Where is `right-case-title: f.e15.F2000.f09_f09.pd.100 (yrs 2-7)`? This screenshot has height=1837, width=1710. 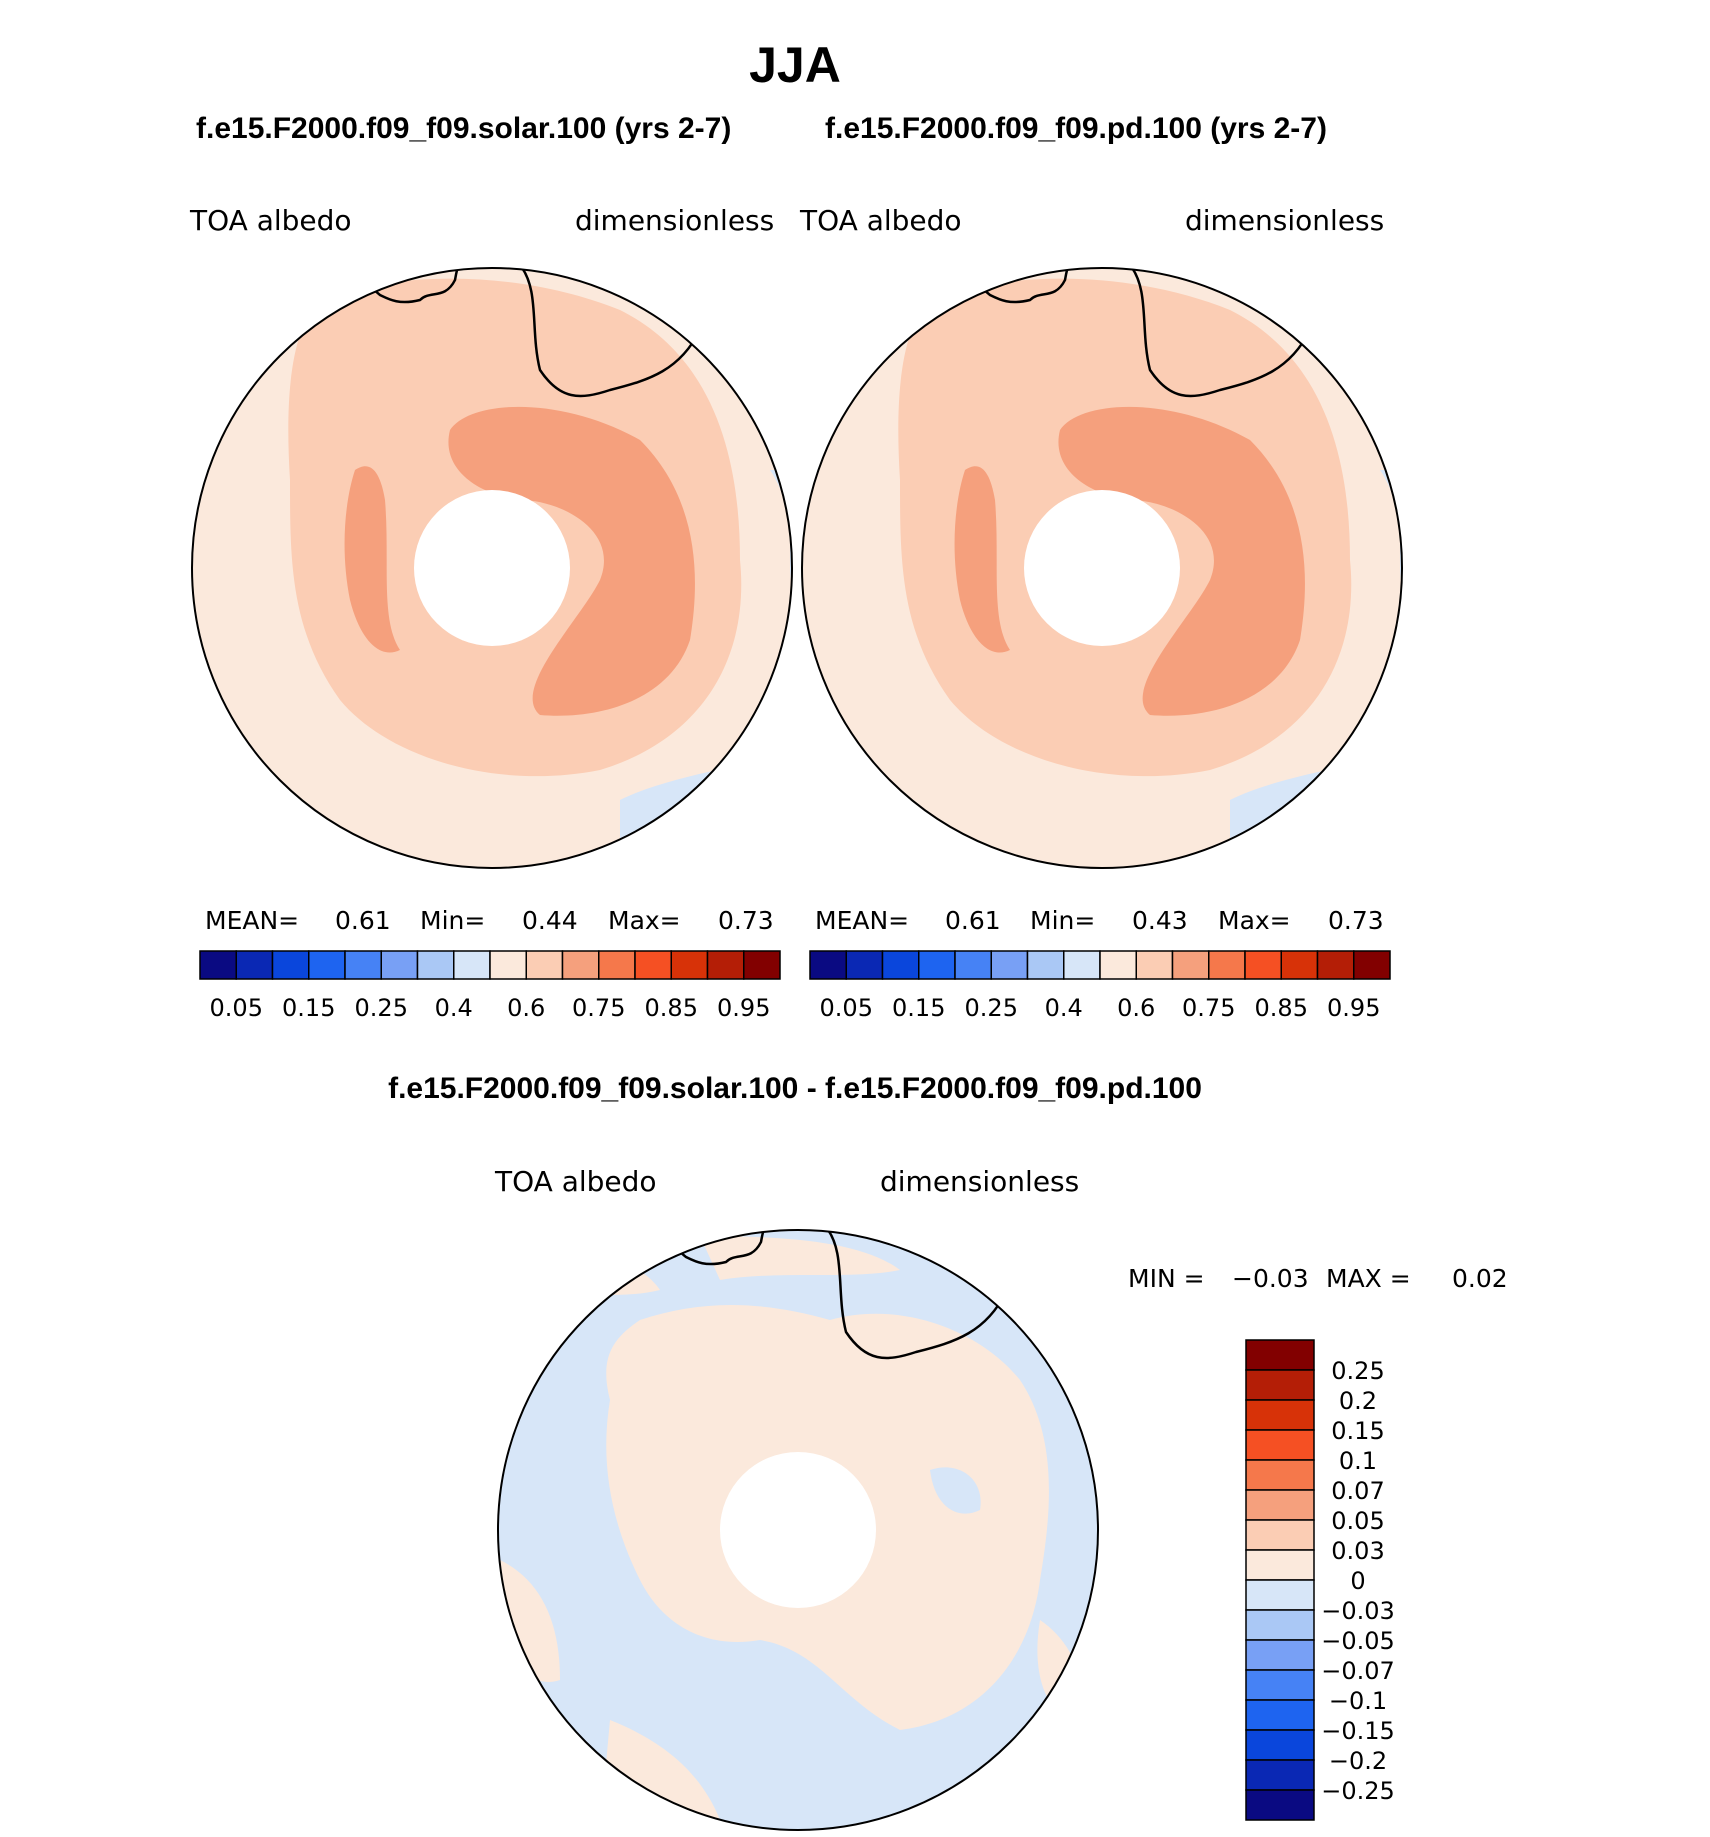 right-case-title: f.e15.F2000.f09_f09.pd.100 (yrs 2-7) is located at coordinates (1076, 128).